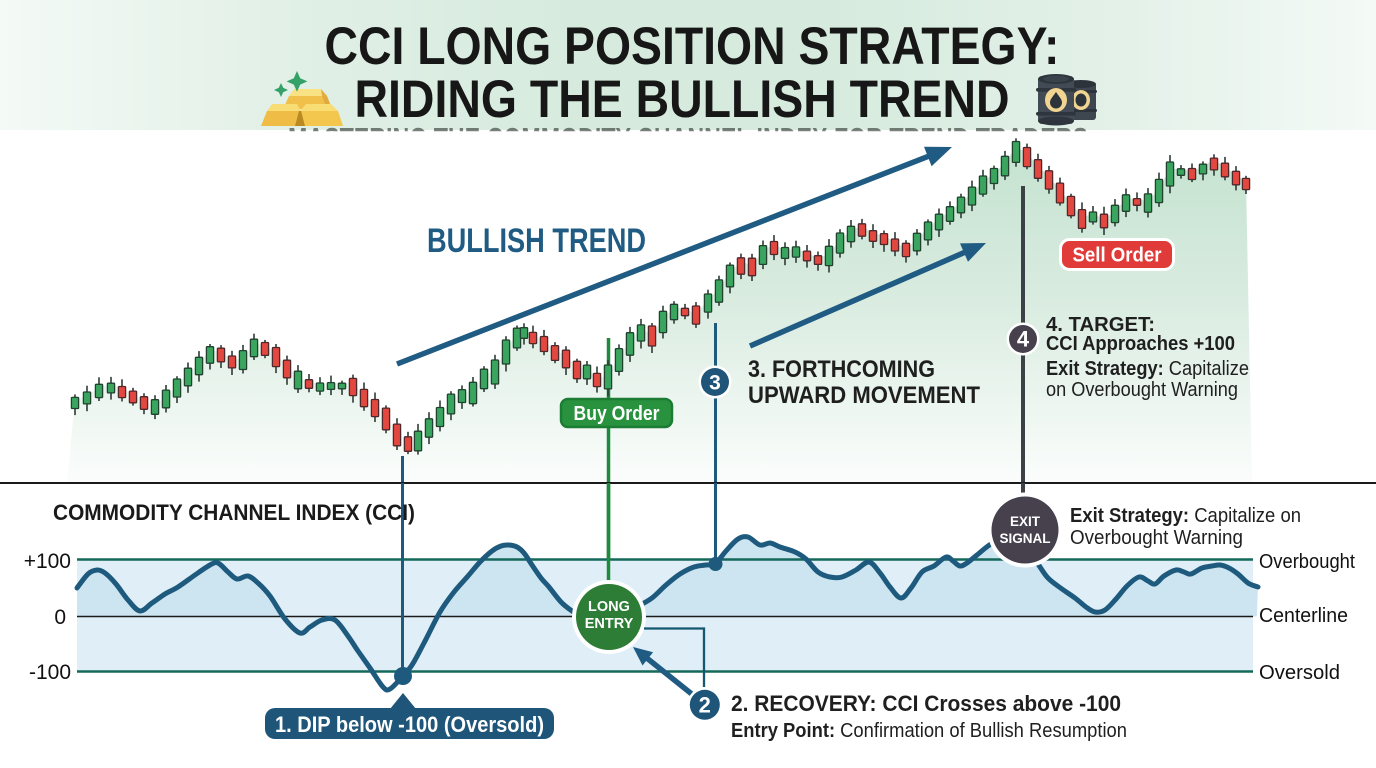  Describe the element at coordinates (234, 512) in the screenshot. I see `svg-text: COMMODITY CHANNEL INDEX (CCI)` at that location.